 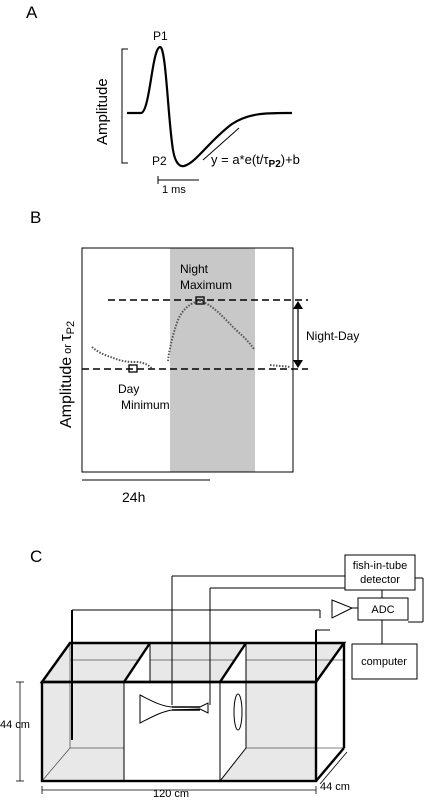 What do you see at coordinates (32, 12) in the screenshot?
I see `panel-a-letter: A` at bounding box center [32, 12].